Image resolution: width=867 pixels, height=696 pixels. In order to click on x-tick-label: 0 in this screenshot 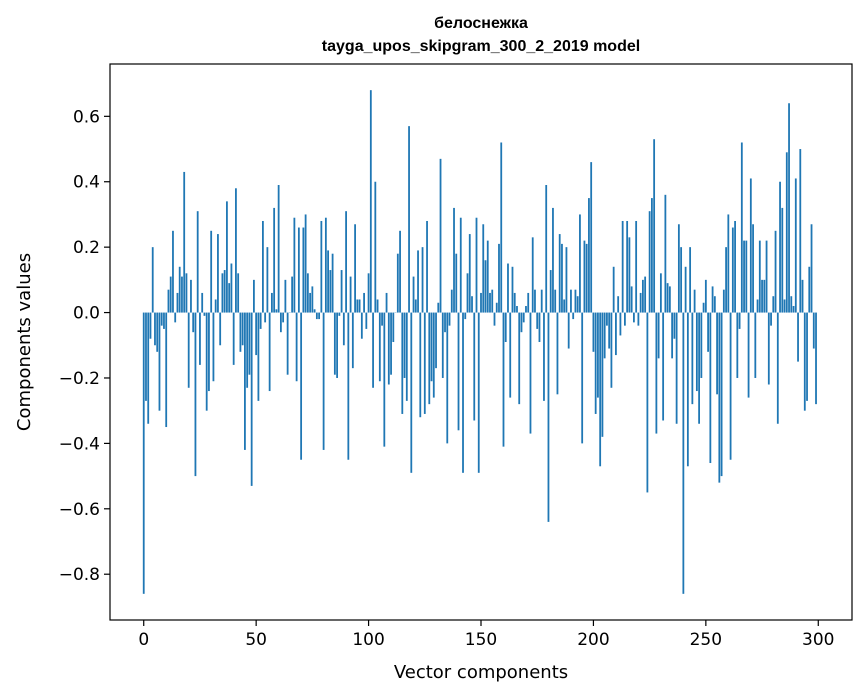, I will do `click(143, 640)`.